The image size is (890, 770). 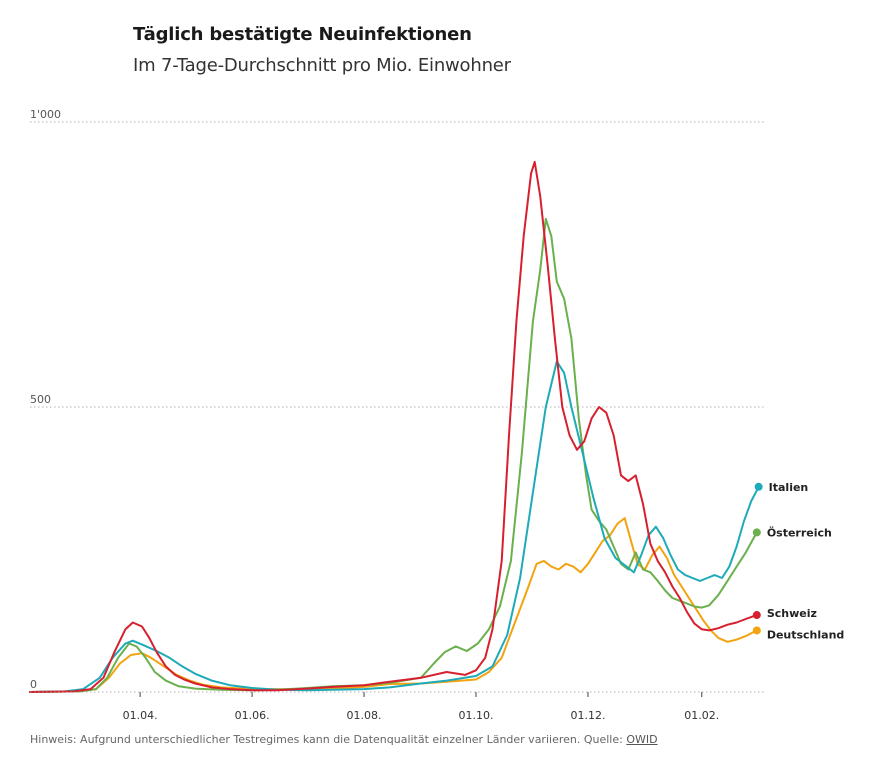 What do you see at coordinates (40, 399) in the screenshot?
I see `y-tick-label: 500` at bounding box center [40, 399].